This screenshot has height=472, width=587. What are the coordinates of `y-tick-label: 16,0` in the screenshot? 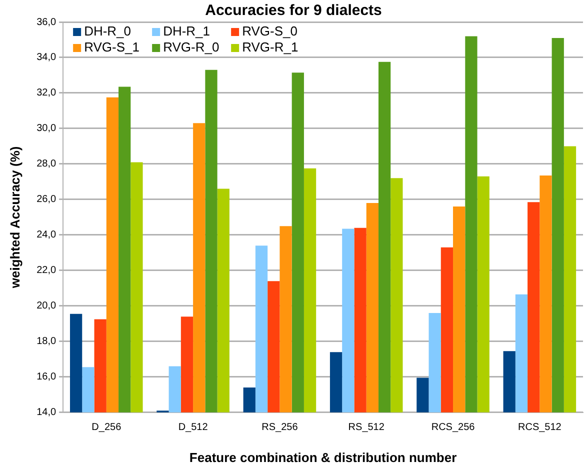 It's located at (46, 377).